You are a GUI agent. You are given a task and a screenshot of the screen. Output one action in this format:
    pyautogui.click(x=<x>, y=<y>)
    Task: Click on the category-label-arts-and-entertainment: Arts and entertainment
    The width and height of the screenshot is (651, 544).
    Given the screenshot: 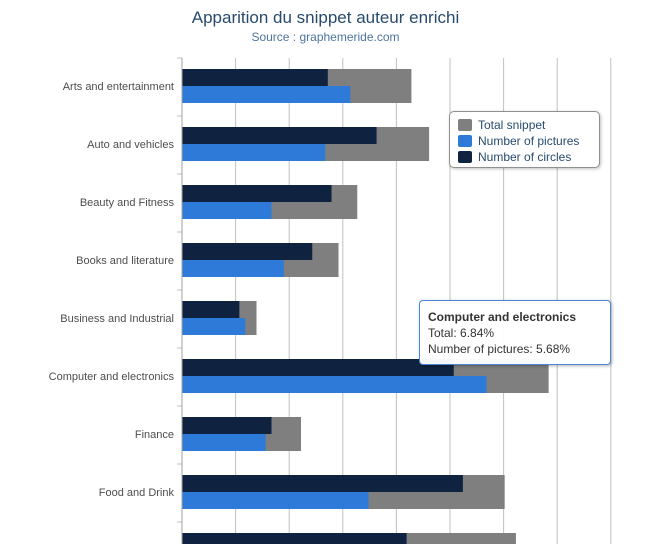 What is the action you would take?
    pyautogui.click(x=118, y=87)
    